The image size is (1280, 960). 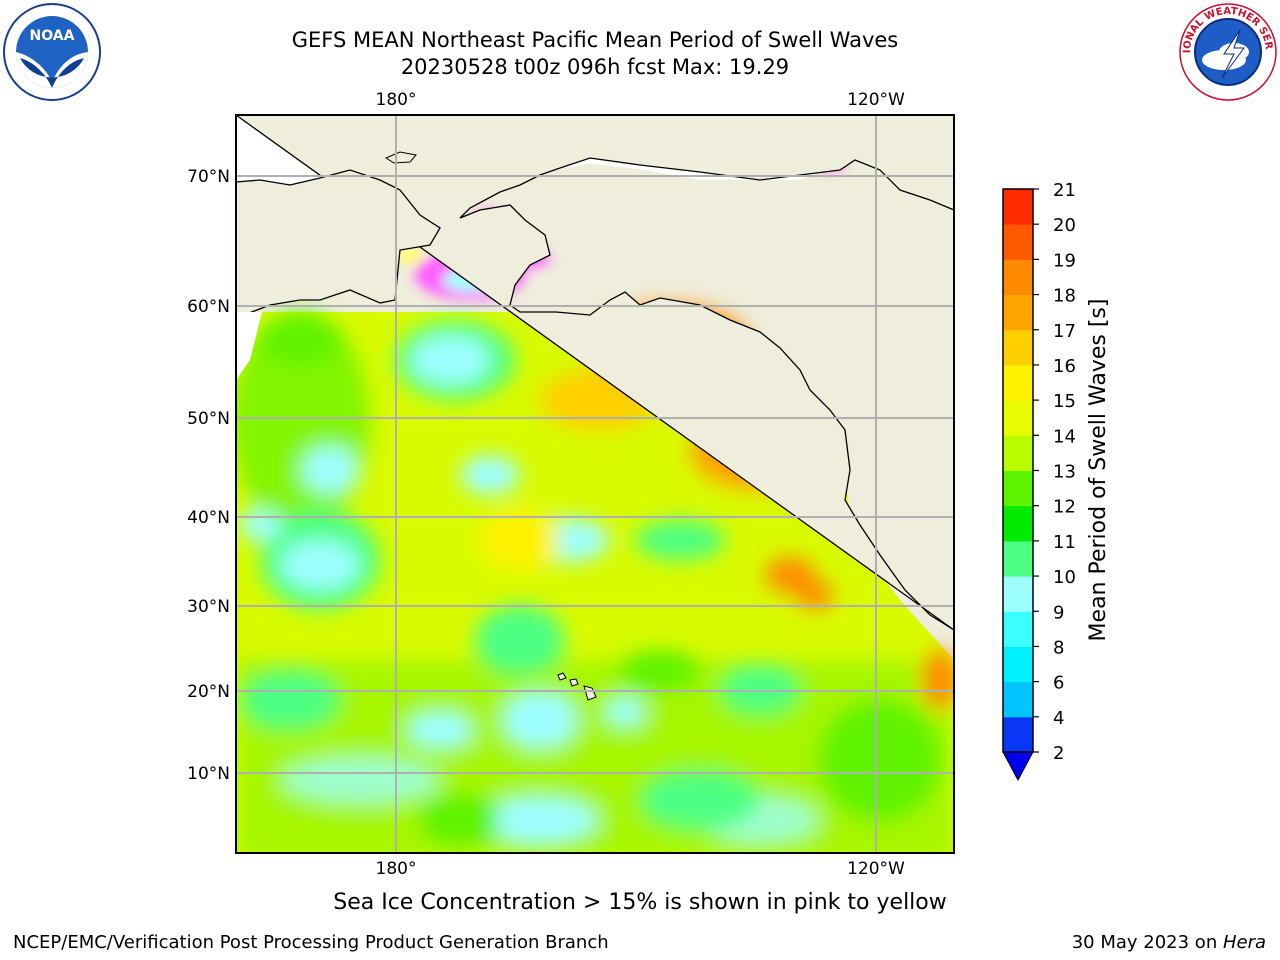 I want to click on lat-label-20n: 20°N, so click(x=208, y=692).